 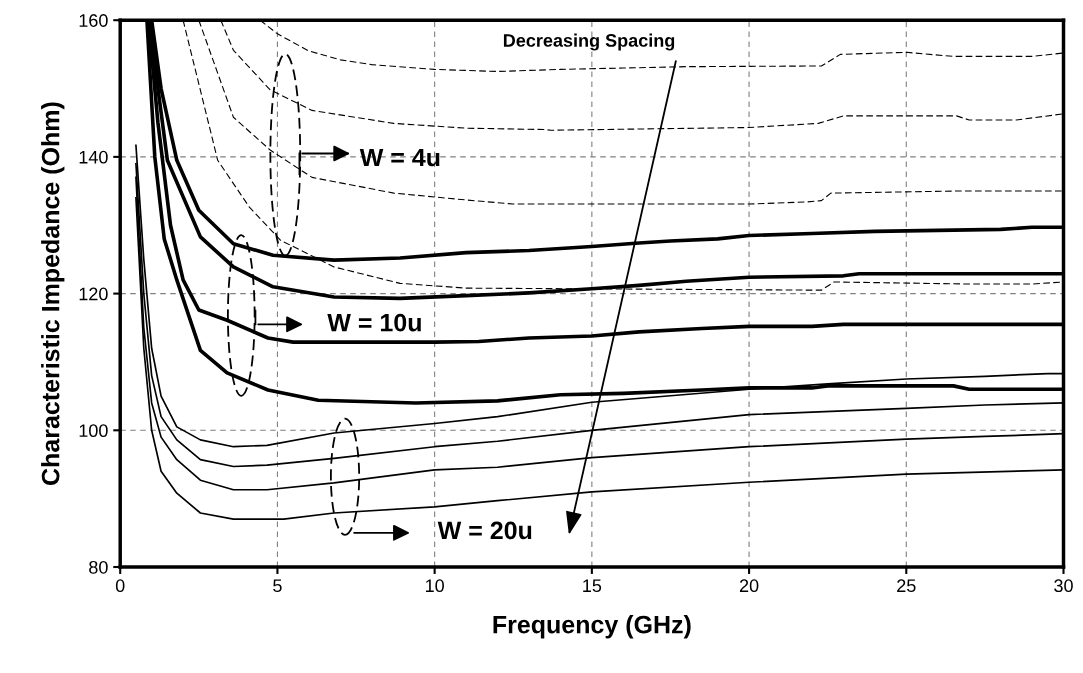 What do you see at coordinates (749, 586) in the screenshot?
I see `x-tick-label: 20` at bounding box center [749, 586].